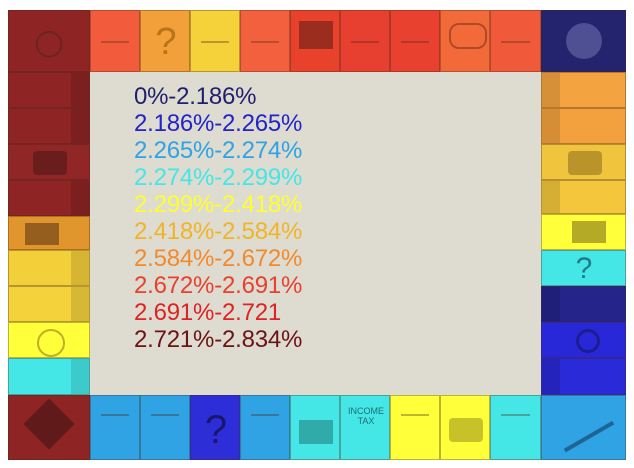 The height and width of the screenshot is (468, 634). I want to click on go-to-jail-corner, so click(583, 41).